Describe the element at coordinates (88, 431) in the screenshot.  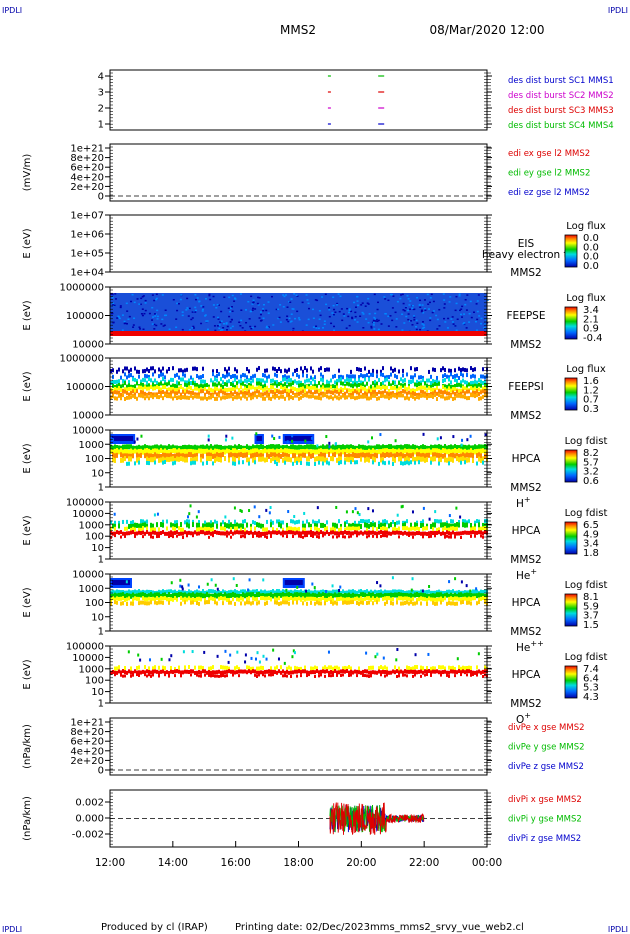
I see `y-tick-label: 10000` at that location.